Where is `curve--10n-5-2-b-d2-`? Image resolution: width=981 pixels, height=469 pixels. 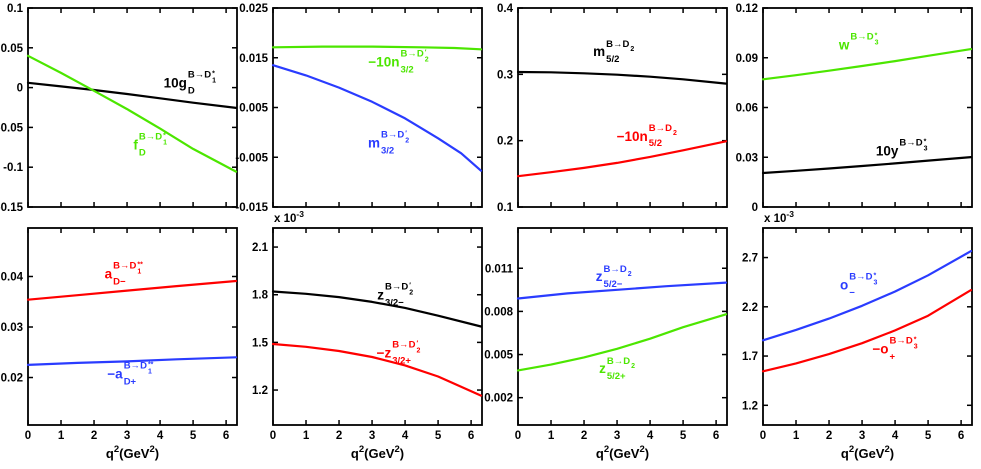
curve--10n-5-2-b-d2- is located at coordinates (622, 159).